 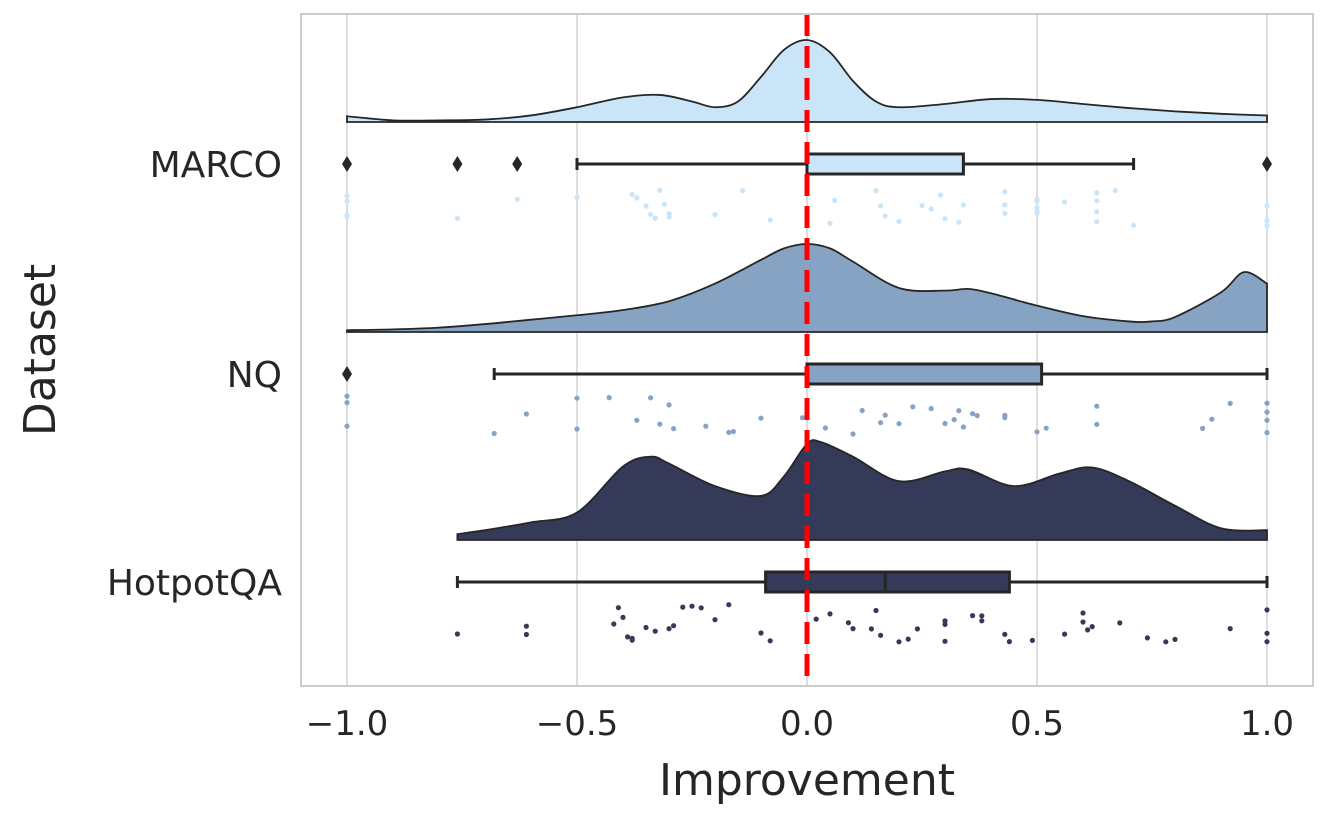 I want to click on outlier-nq, so click(x=347, y=374).